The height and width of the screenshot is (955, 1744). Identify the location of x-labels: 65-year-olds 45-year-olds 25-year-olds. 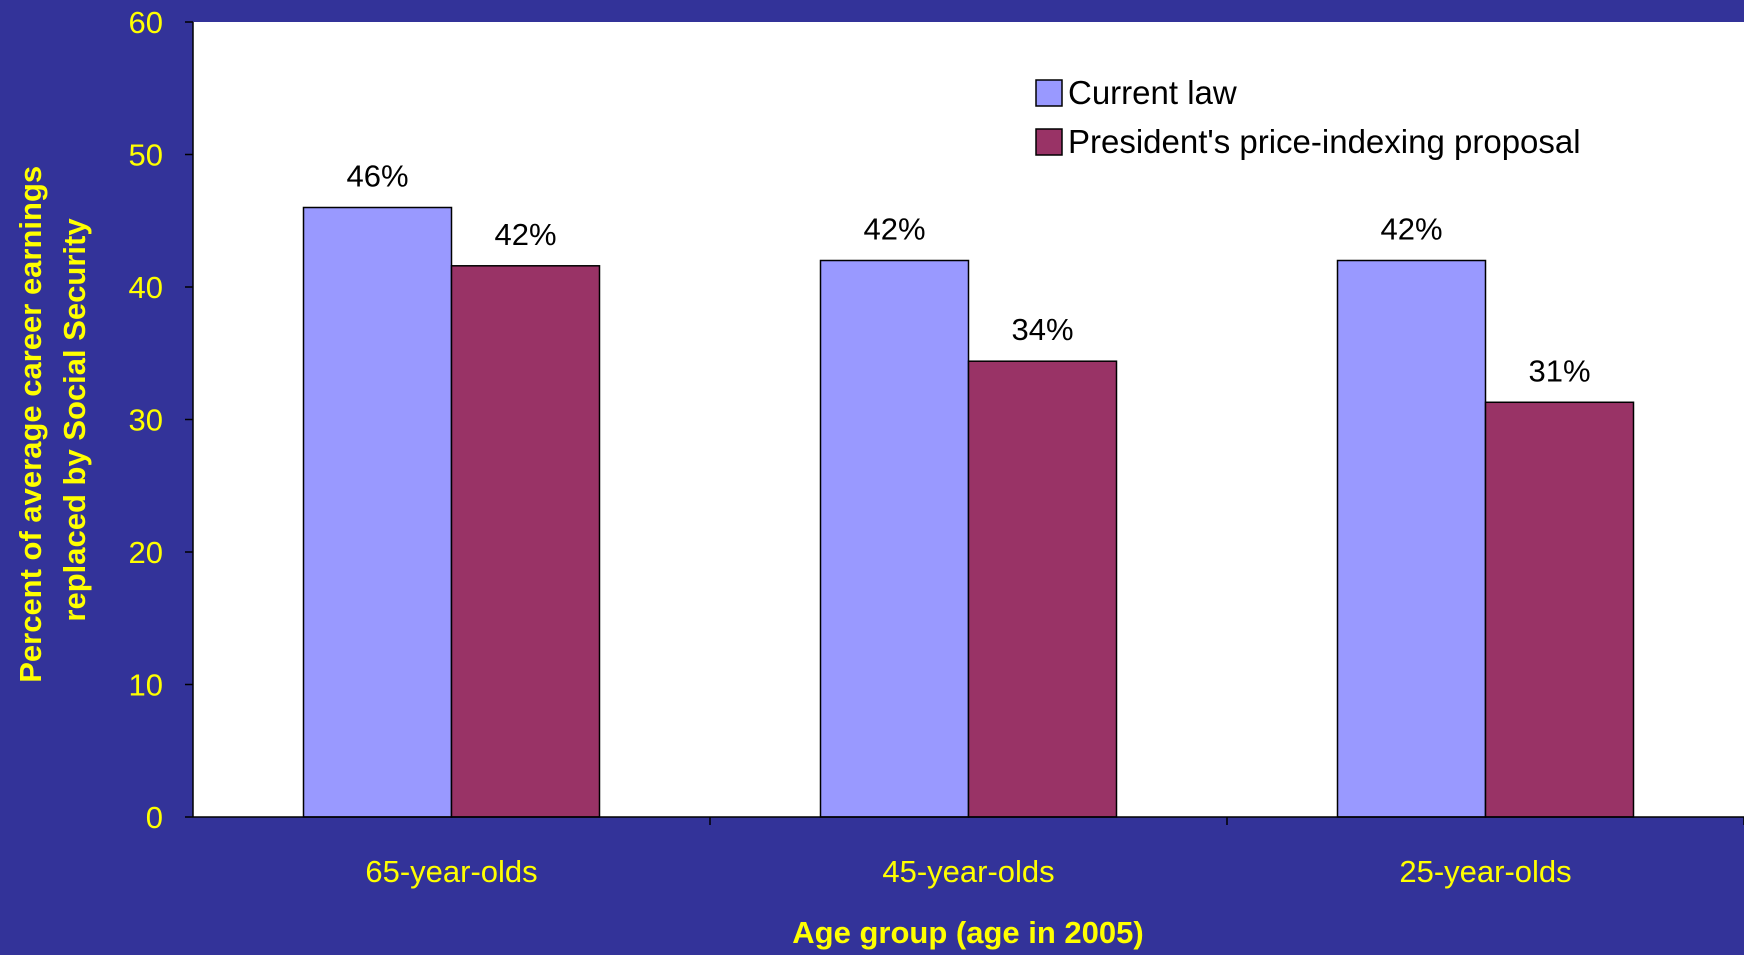
(1054, 853).